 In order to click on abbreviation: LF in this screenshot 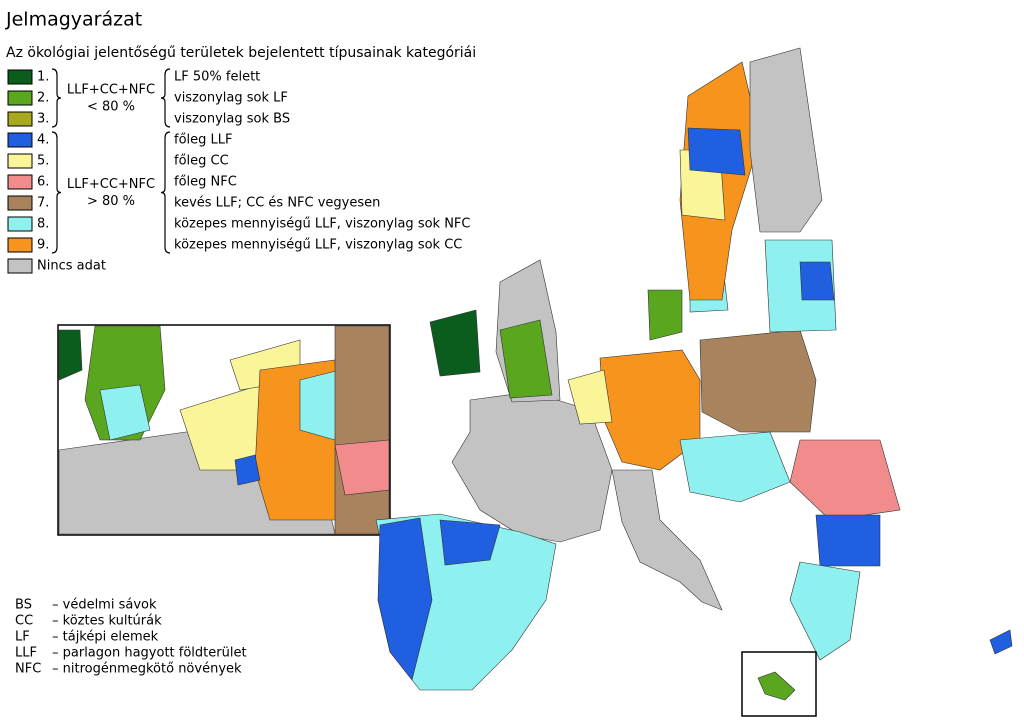, I will do `click(22, 637)`.